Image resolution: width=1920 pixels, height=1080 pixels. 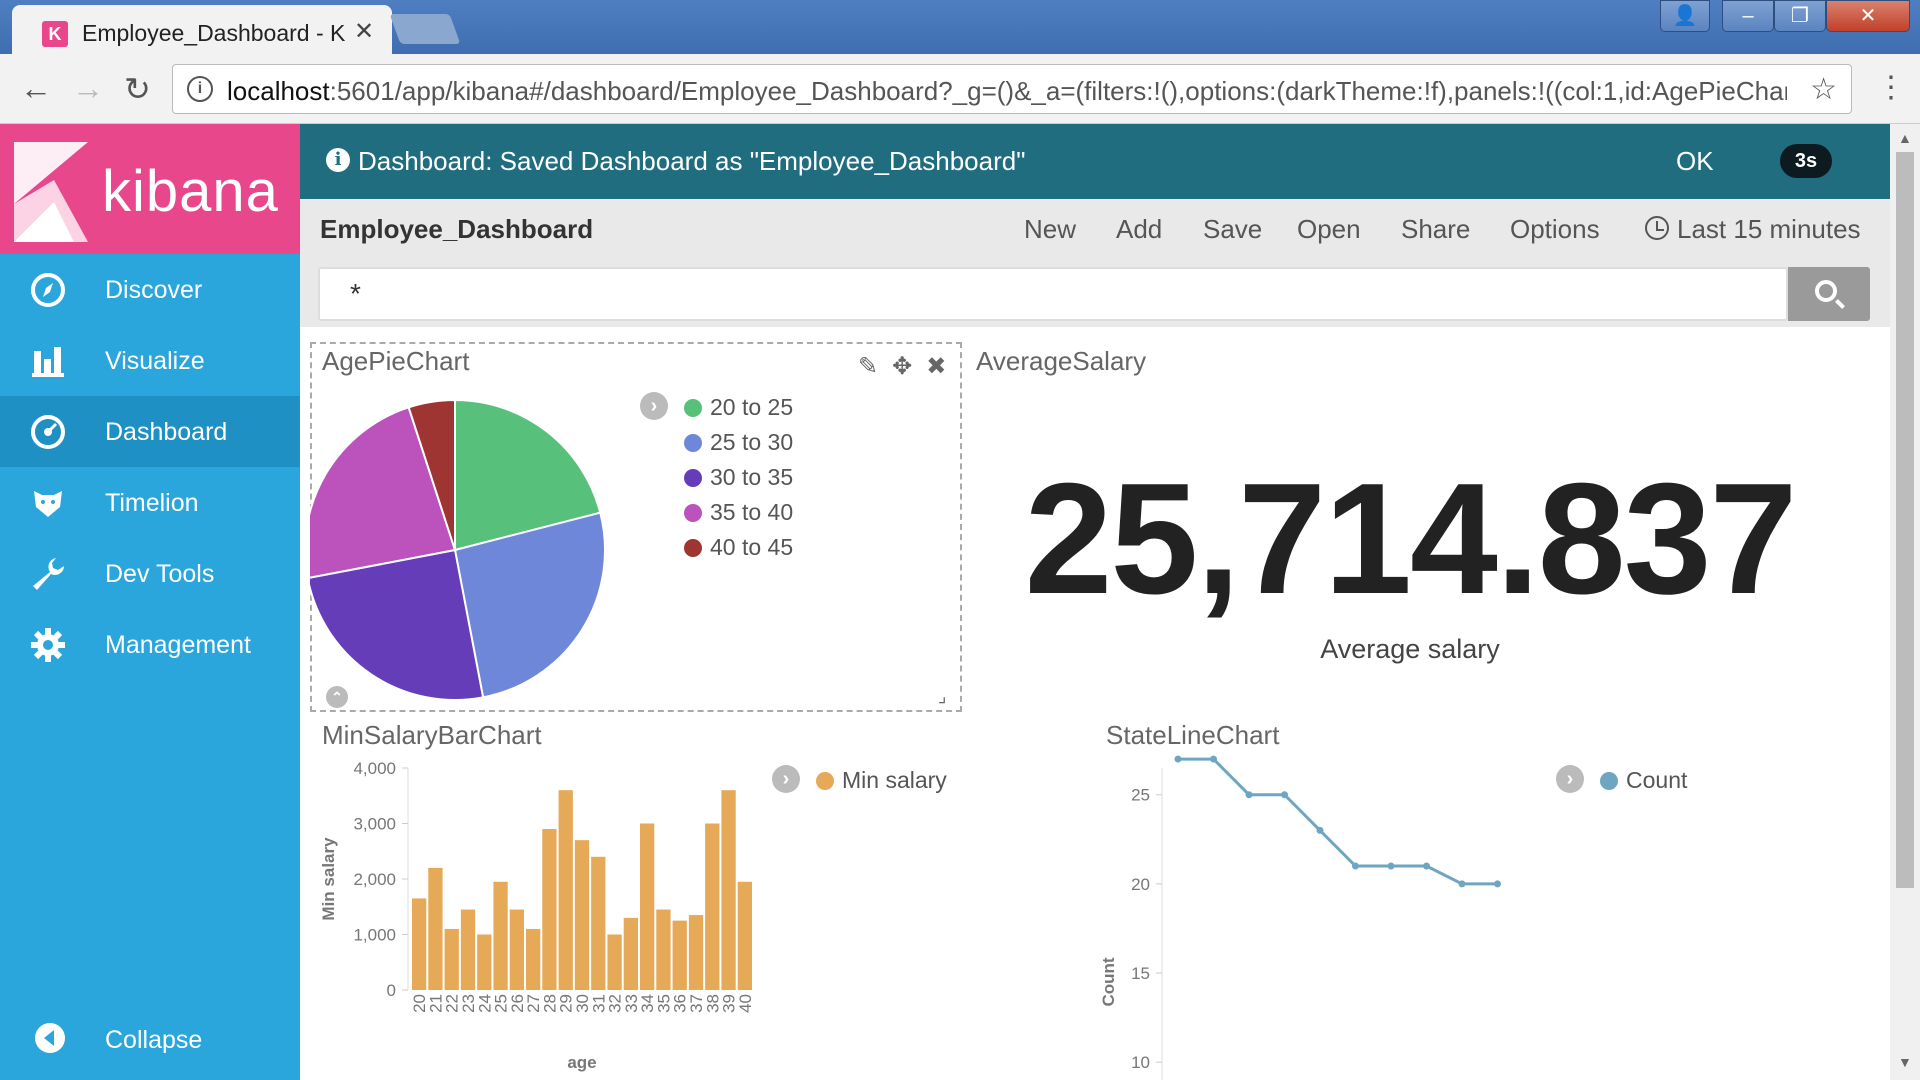 I want to click on scroll-down-arrow-icon: ▼, so click(x=1905, y=1062).